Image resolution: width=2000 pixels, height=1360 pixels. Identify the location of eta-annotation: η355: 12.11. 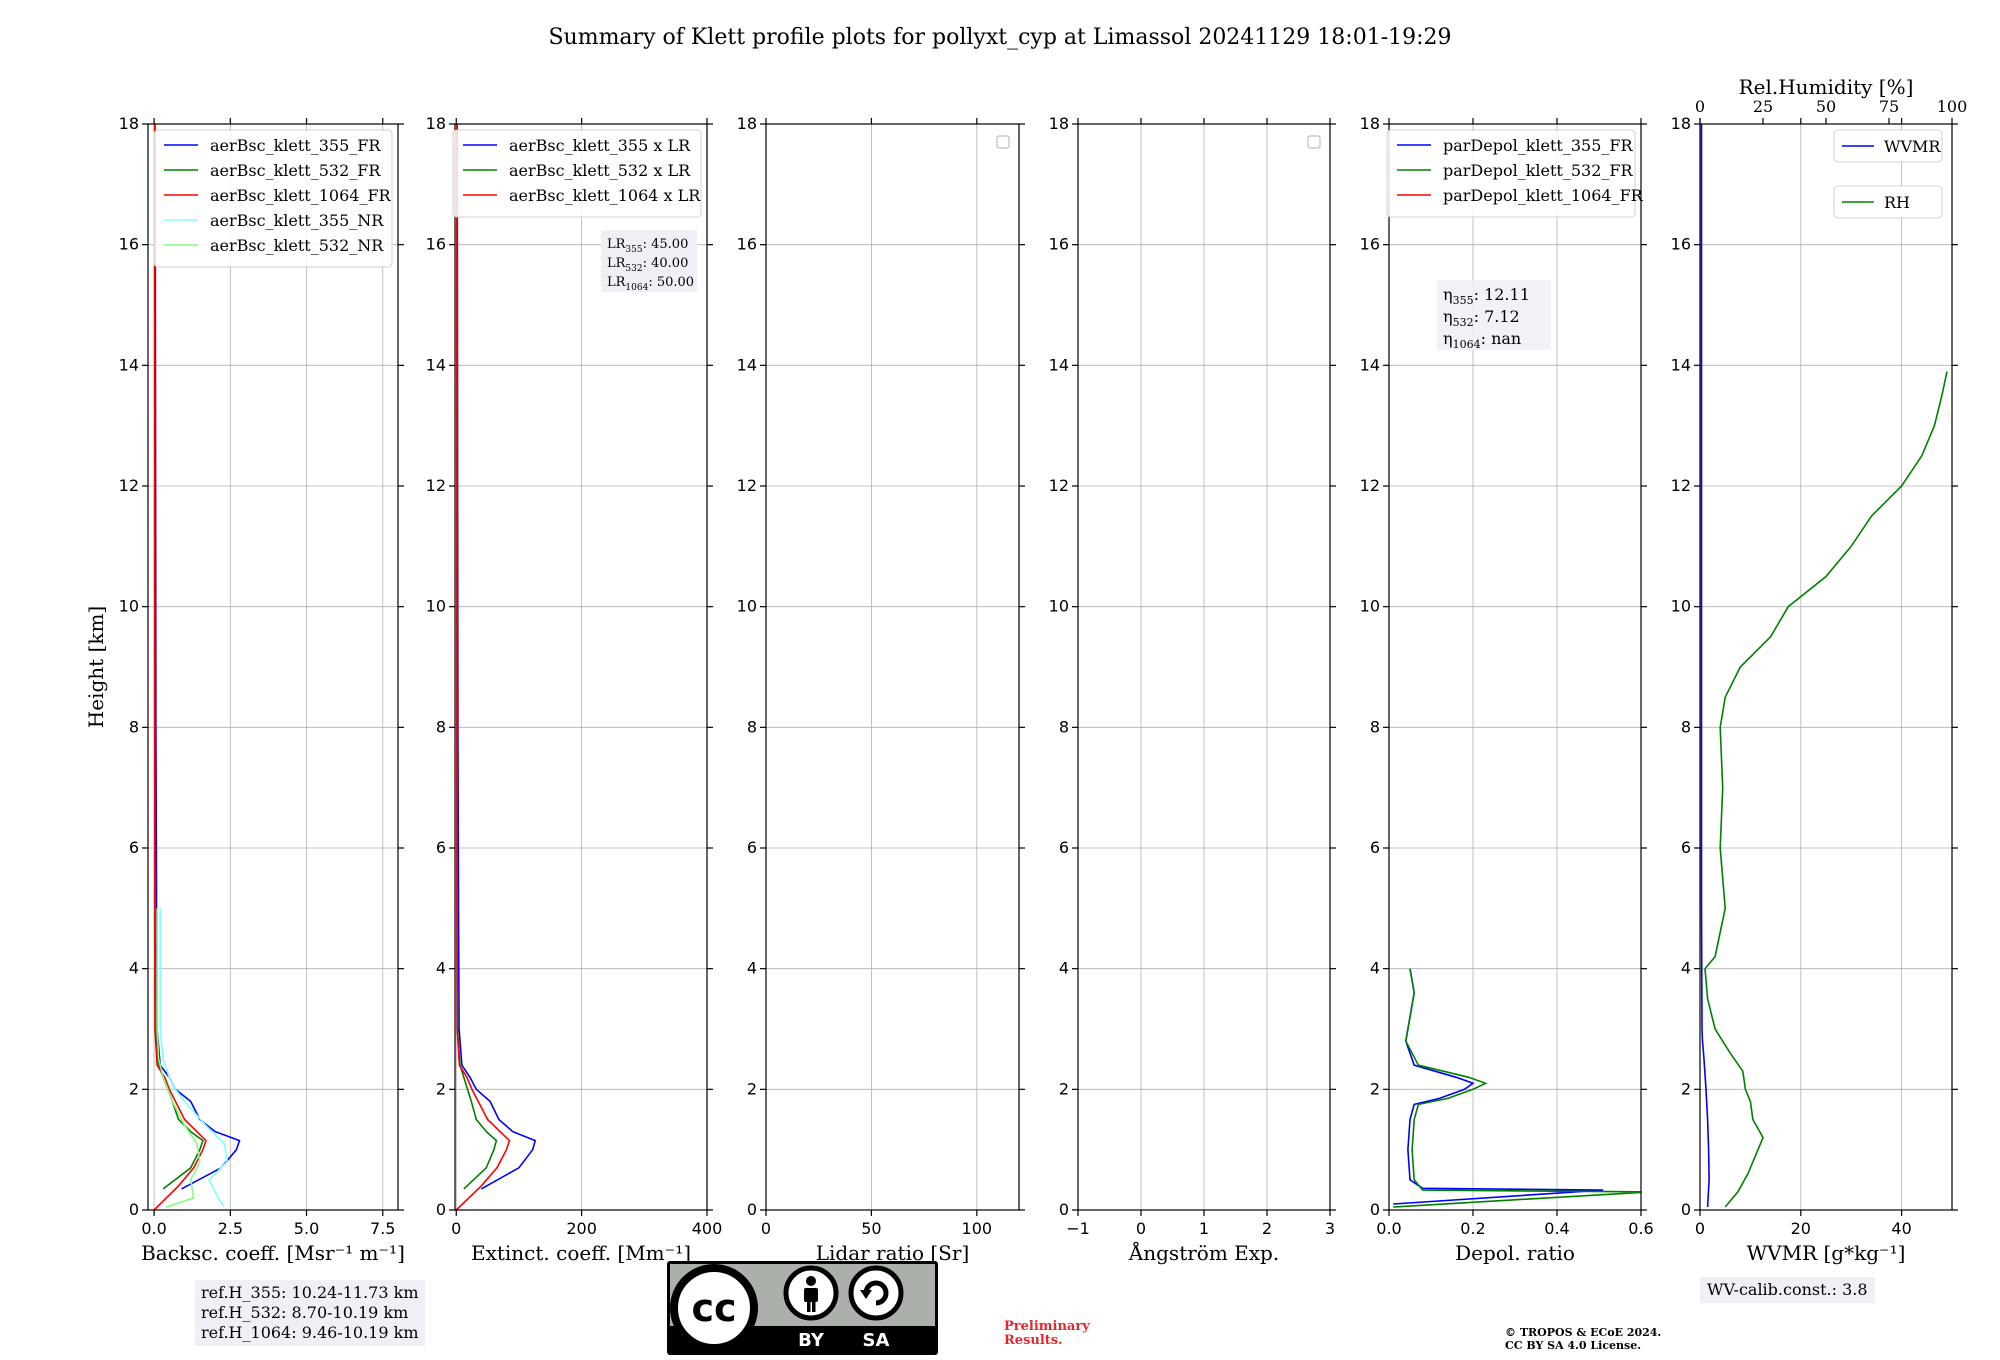
(1486, 296).